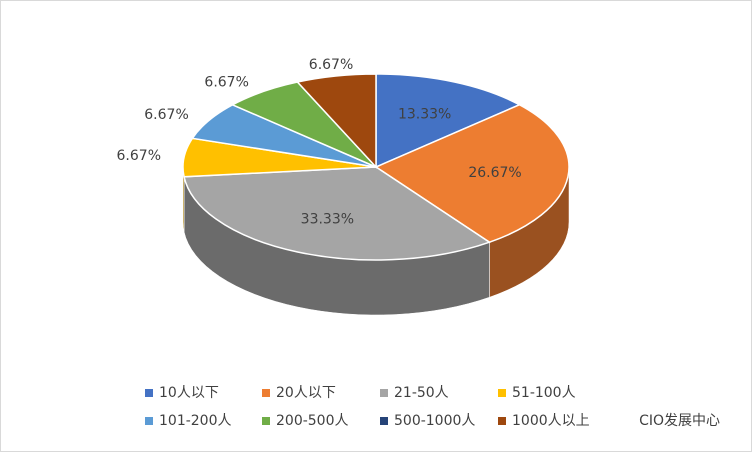 The image size is (752, 452). Describe the element at coordinates (434, 421) in the screenshot. I see `legend-label: 500-1000人` at that location.